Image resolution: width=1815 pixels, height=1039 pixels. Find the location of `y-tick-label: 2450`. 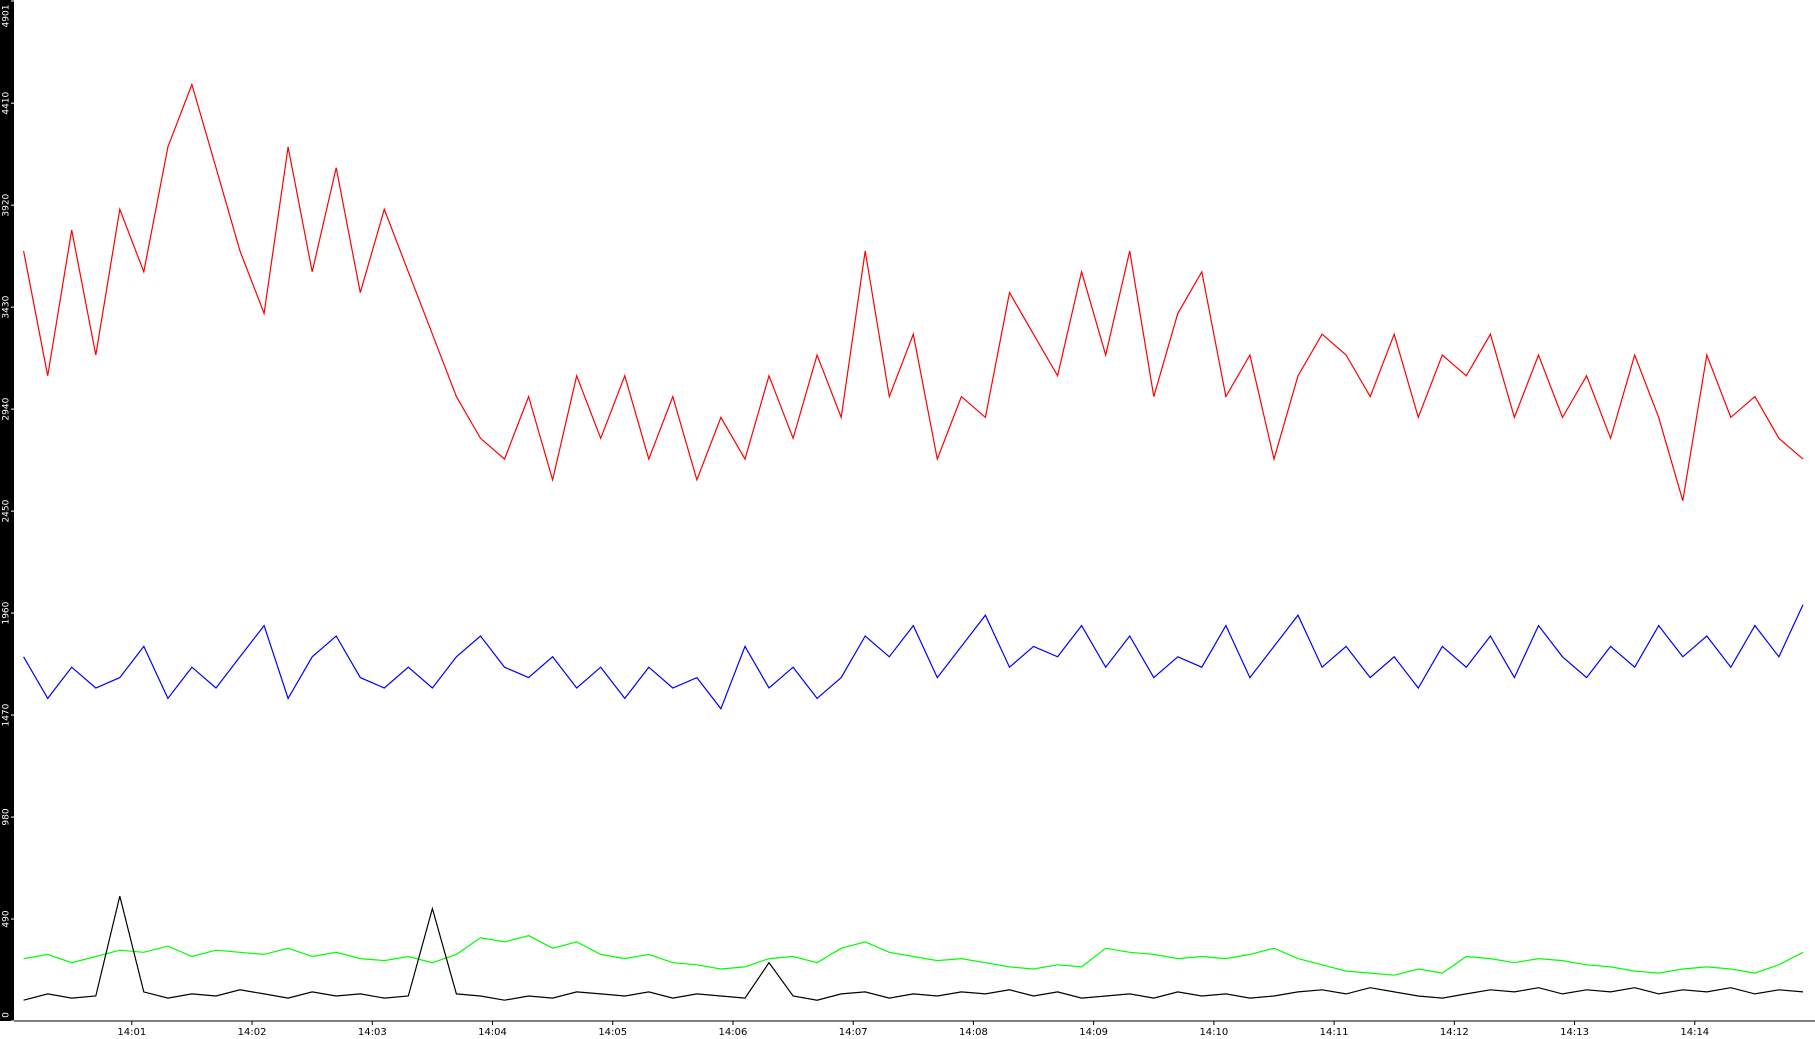

y-tick-label: 2450 is located at coordinates (7, 510).